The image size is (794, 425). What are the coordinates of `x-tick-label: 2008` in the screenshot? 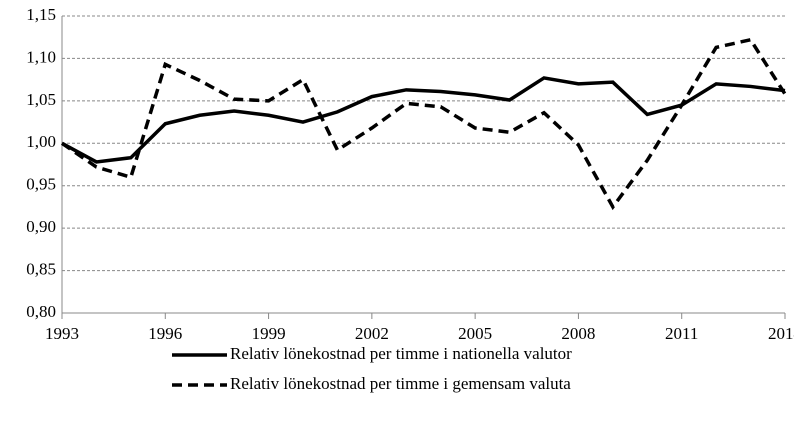 It's located at (578, 333).